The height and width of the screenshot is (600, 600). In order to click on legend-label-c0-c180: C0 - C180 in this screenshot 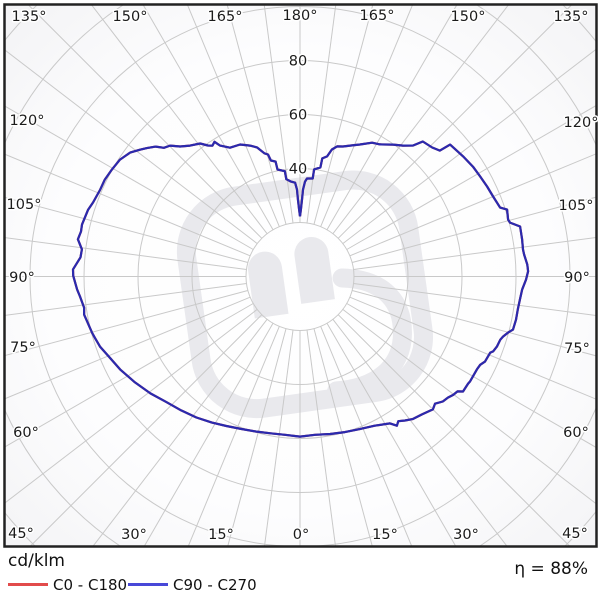, I will do `click(90, 585)`.